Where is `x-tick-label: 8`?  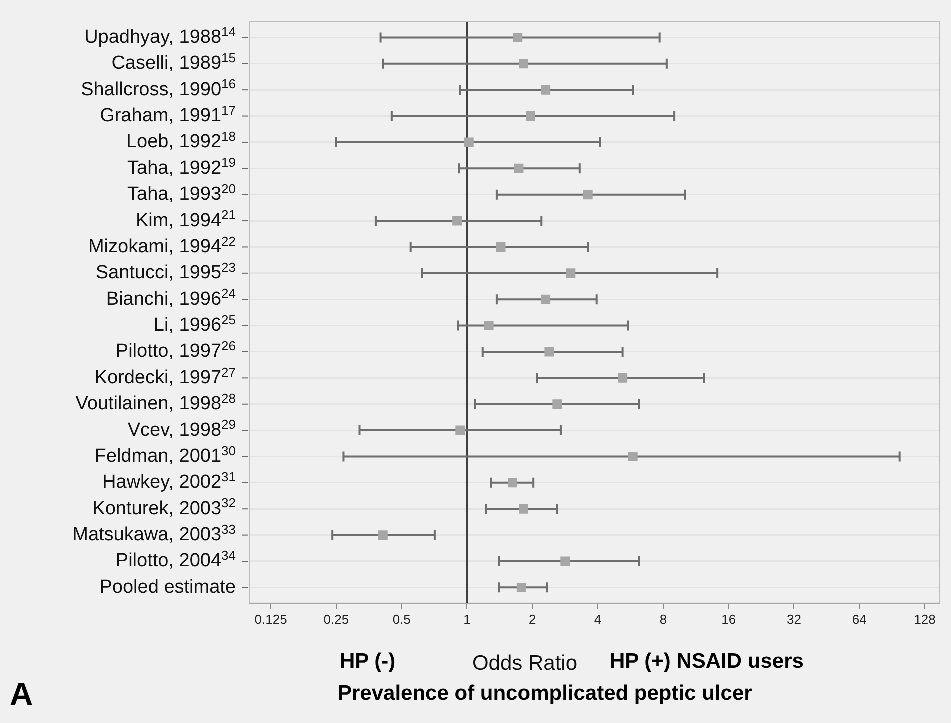 x-tick-label: 8 is located at coordinates (664, 619).